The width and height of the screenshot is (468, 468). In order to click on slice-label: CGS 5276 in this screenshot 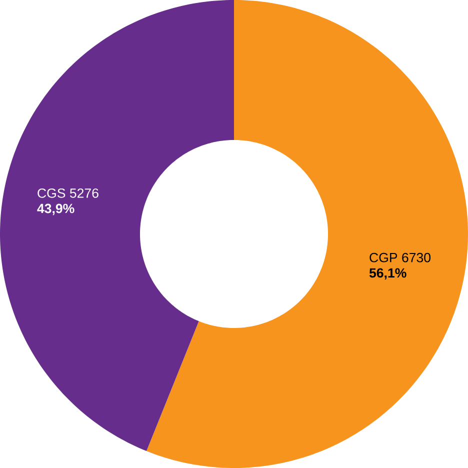, I will do `click(68, 193)`.